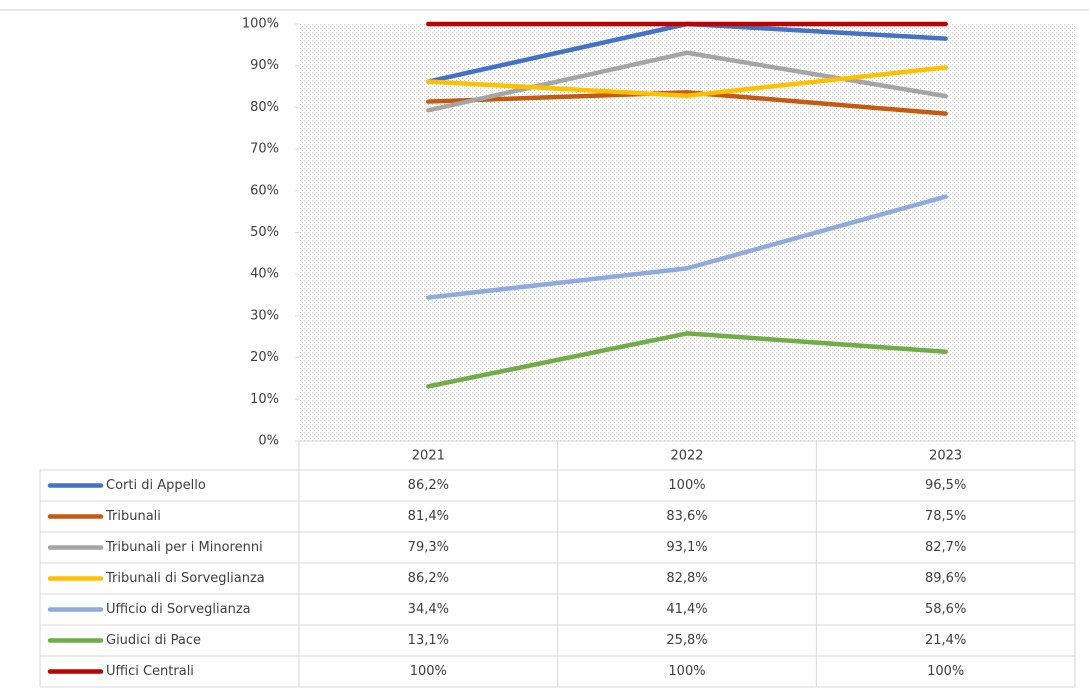 The width and height of the screenshot is (1089, 692). Describe the element at coordinates (264, 357) in the screenshot. I see `y-tick-label: 20%` at that location.